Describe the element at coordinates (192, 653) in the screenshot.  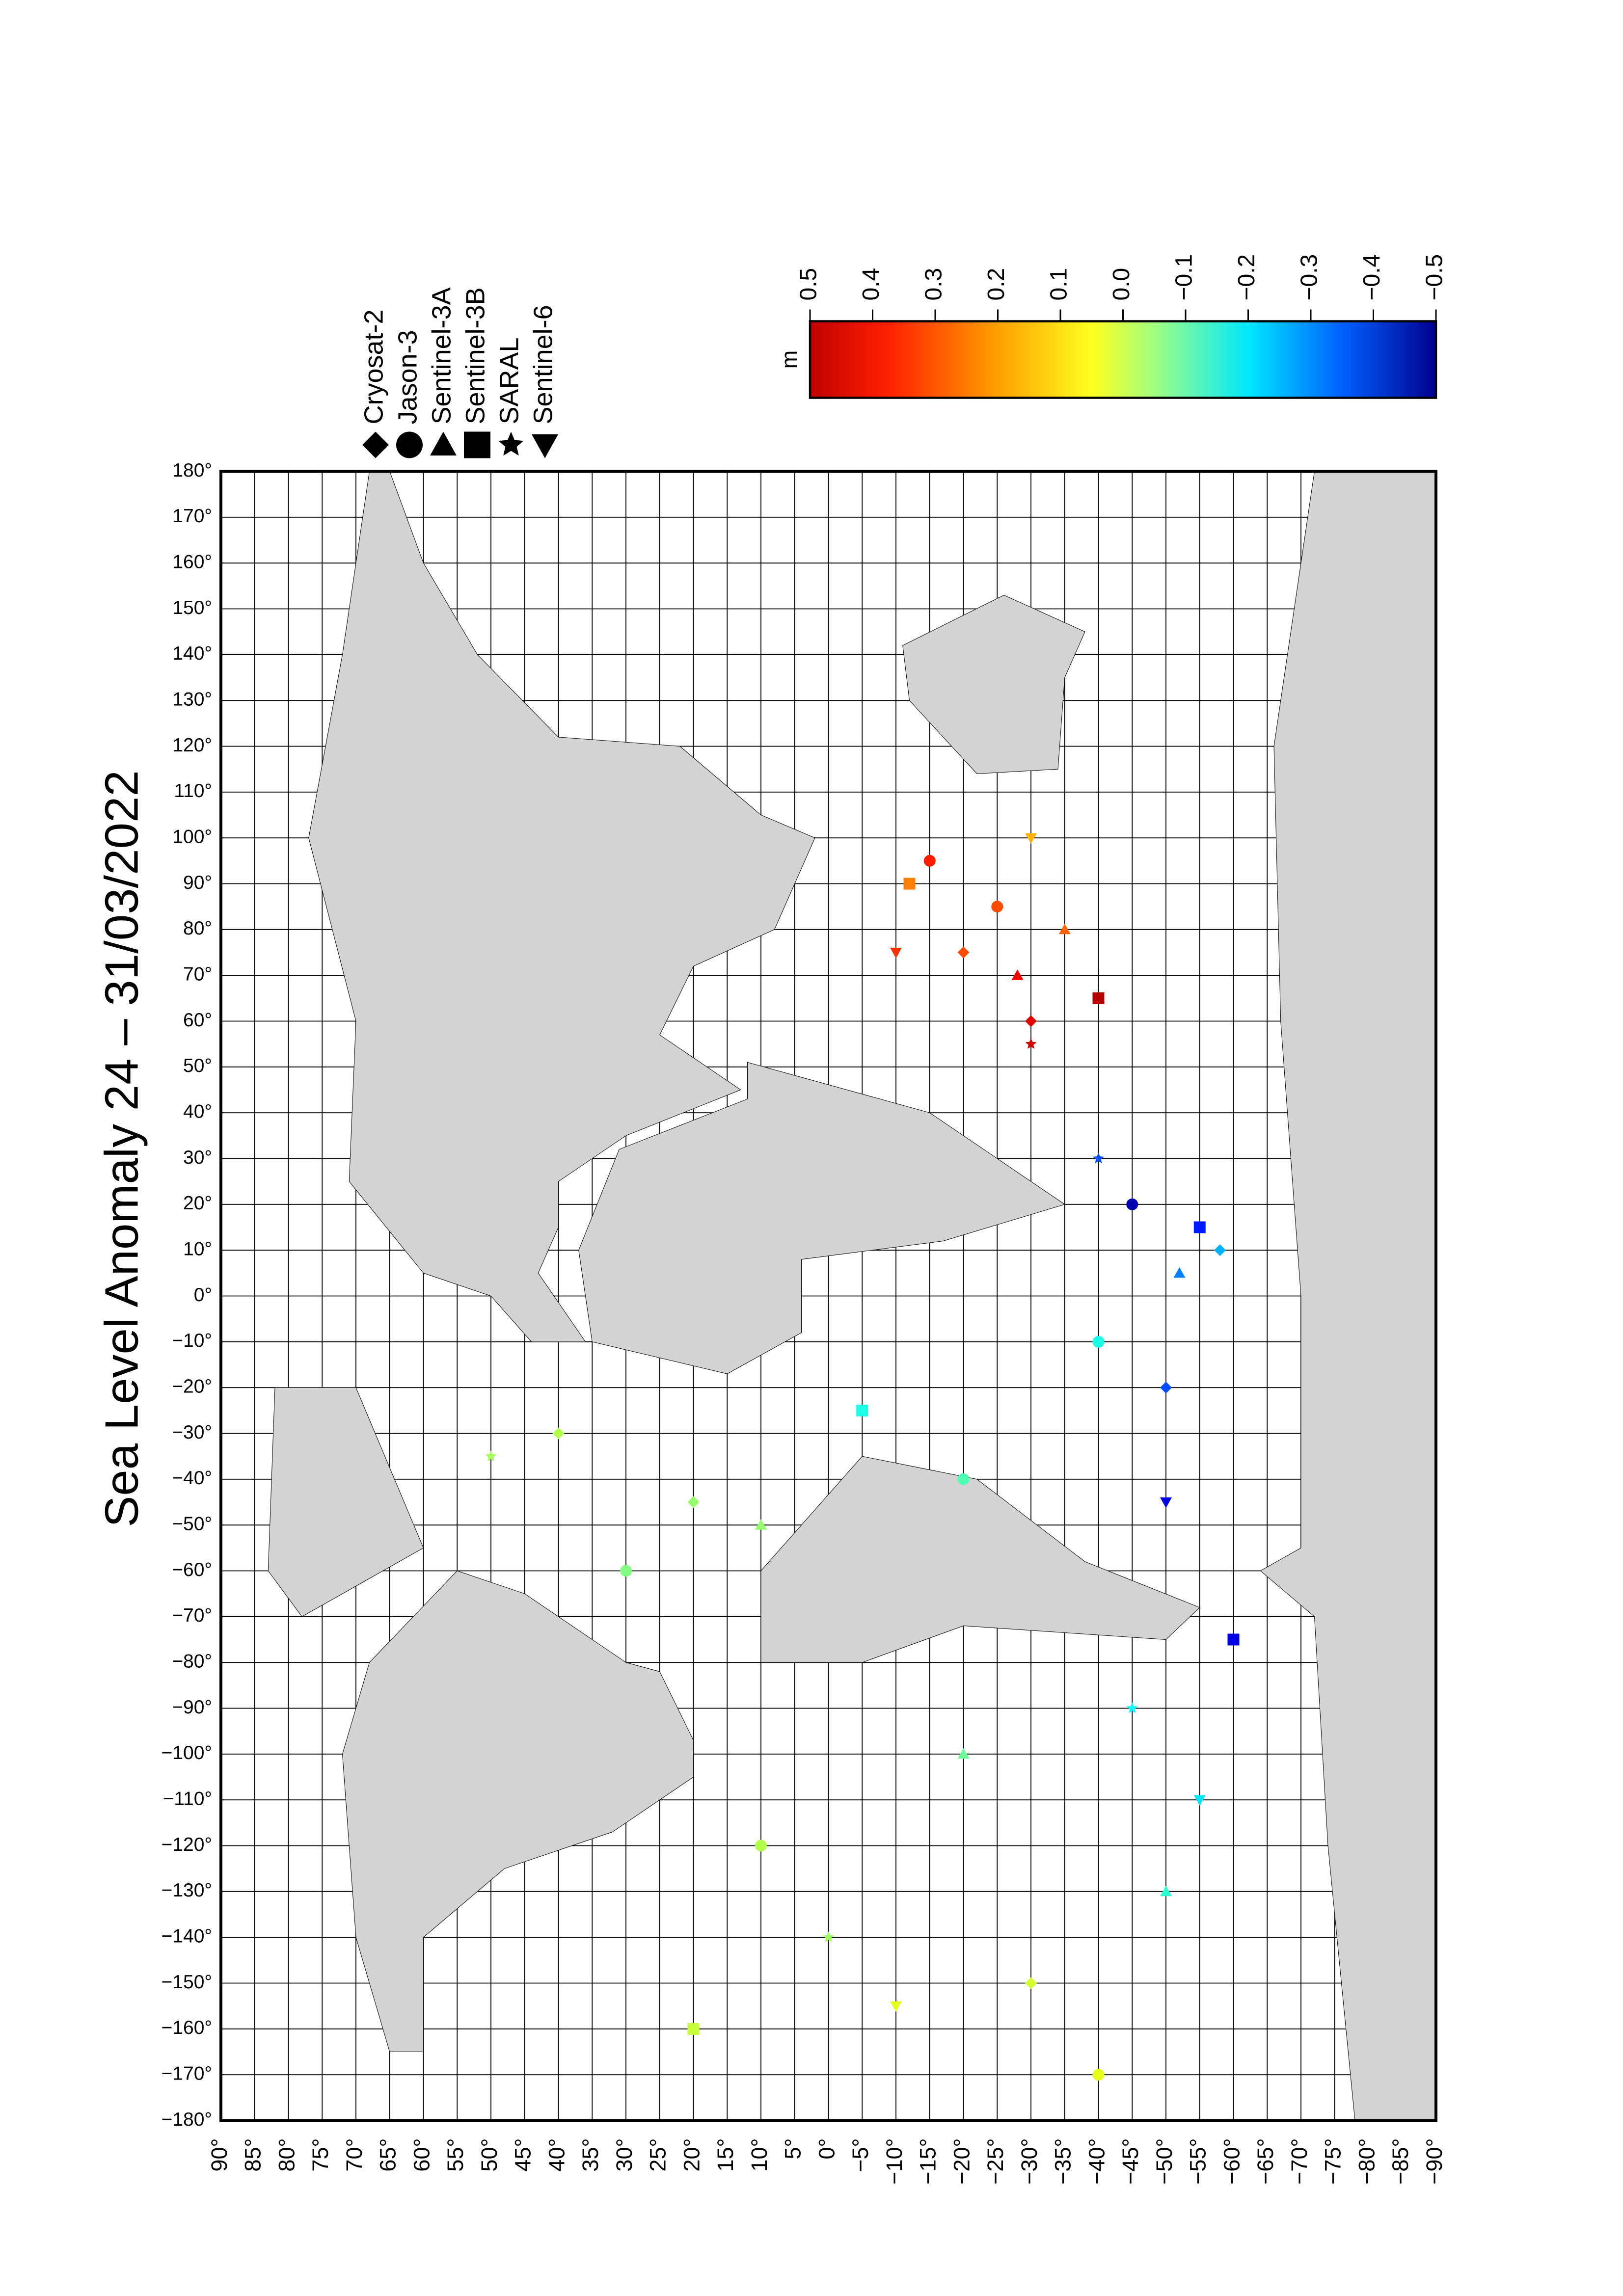
I see `lon-tick-label: 140°` at that location.